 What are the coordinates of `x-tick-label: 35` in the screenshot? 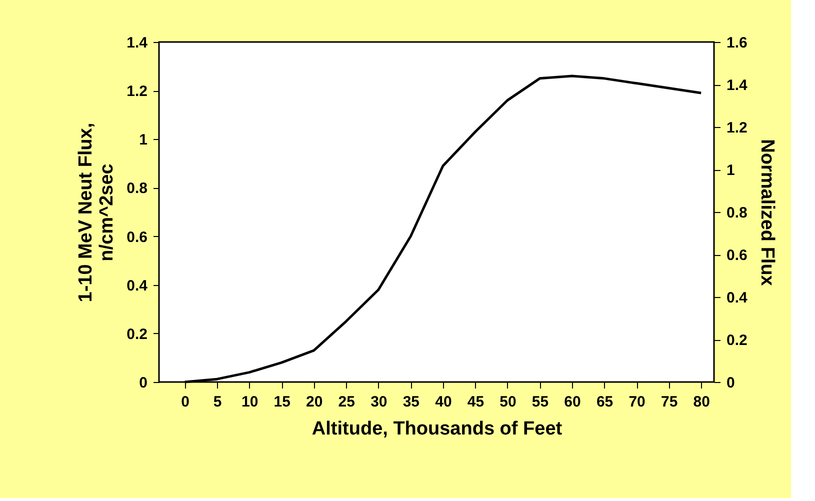 It's located at (411, 402).